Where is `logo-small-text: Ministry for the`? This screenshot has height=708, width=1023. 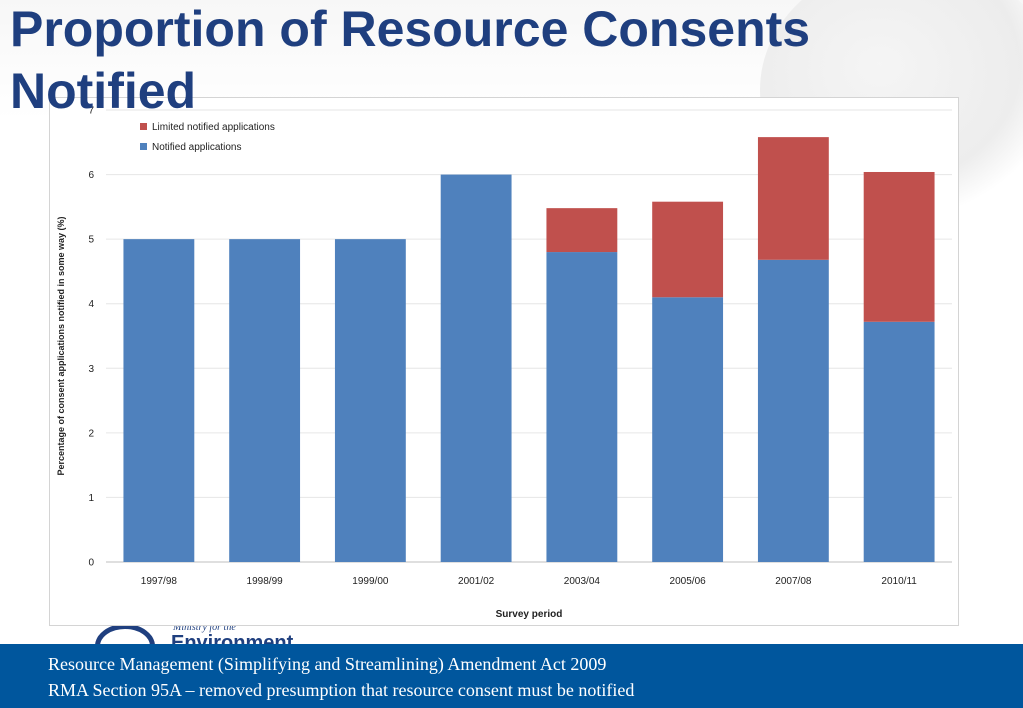
logo-small-text: Ministry for the is located at coordinates (204, 627).